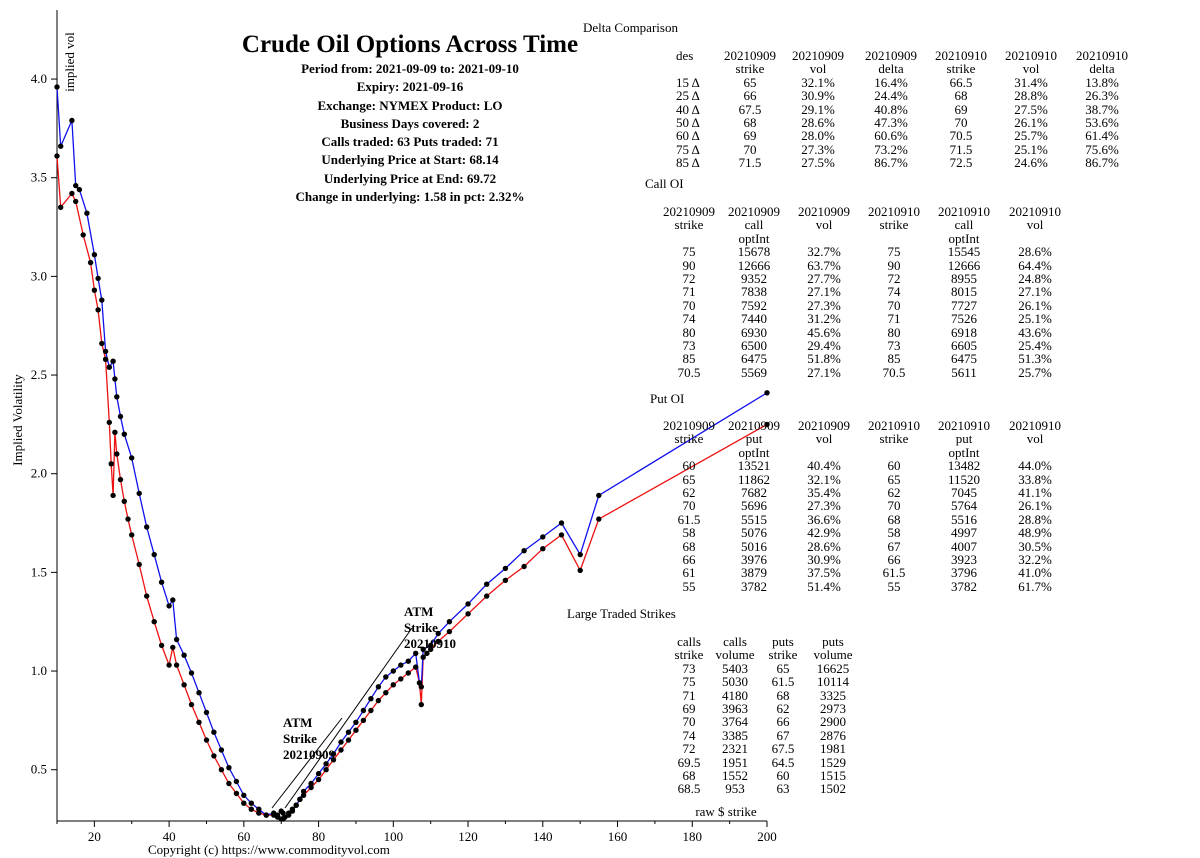 This screenshot has width=1200, height=858. I want to click on y-axis-label: Implied Volatility, so click(17, 420).